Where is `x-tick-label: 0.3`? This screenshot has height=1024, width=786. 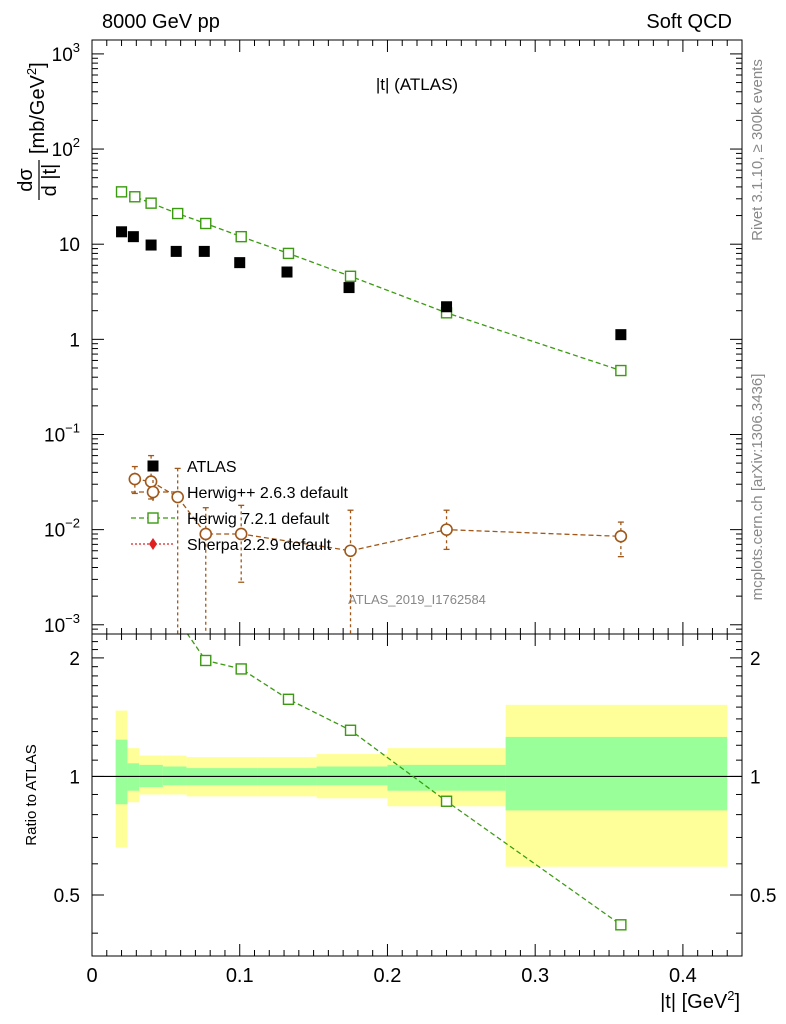
x-tick-label: 0.3 is located at coordinates (535, 976).